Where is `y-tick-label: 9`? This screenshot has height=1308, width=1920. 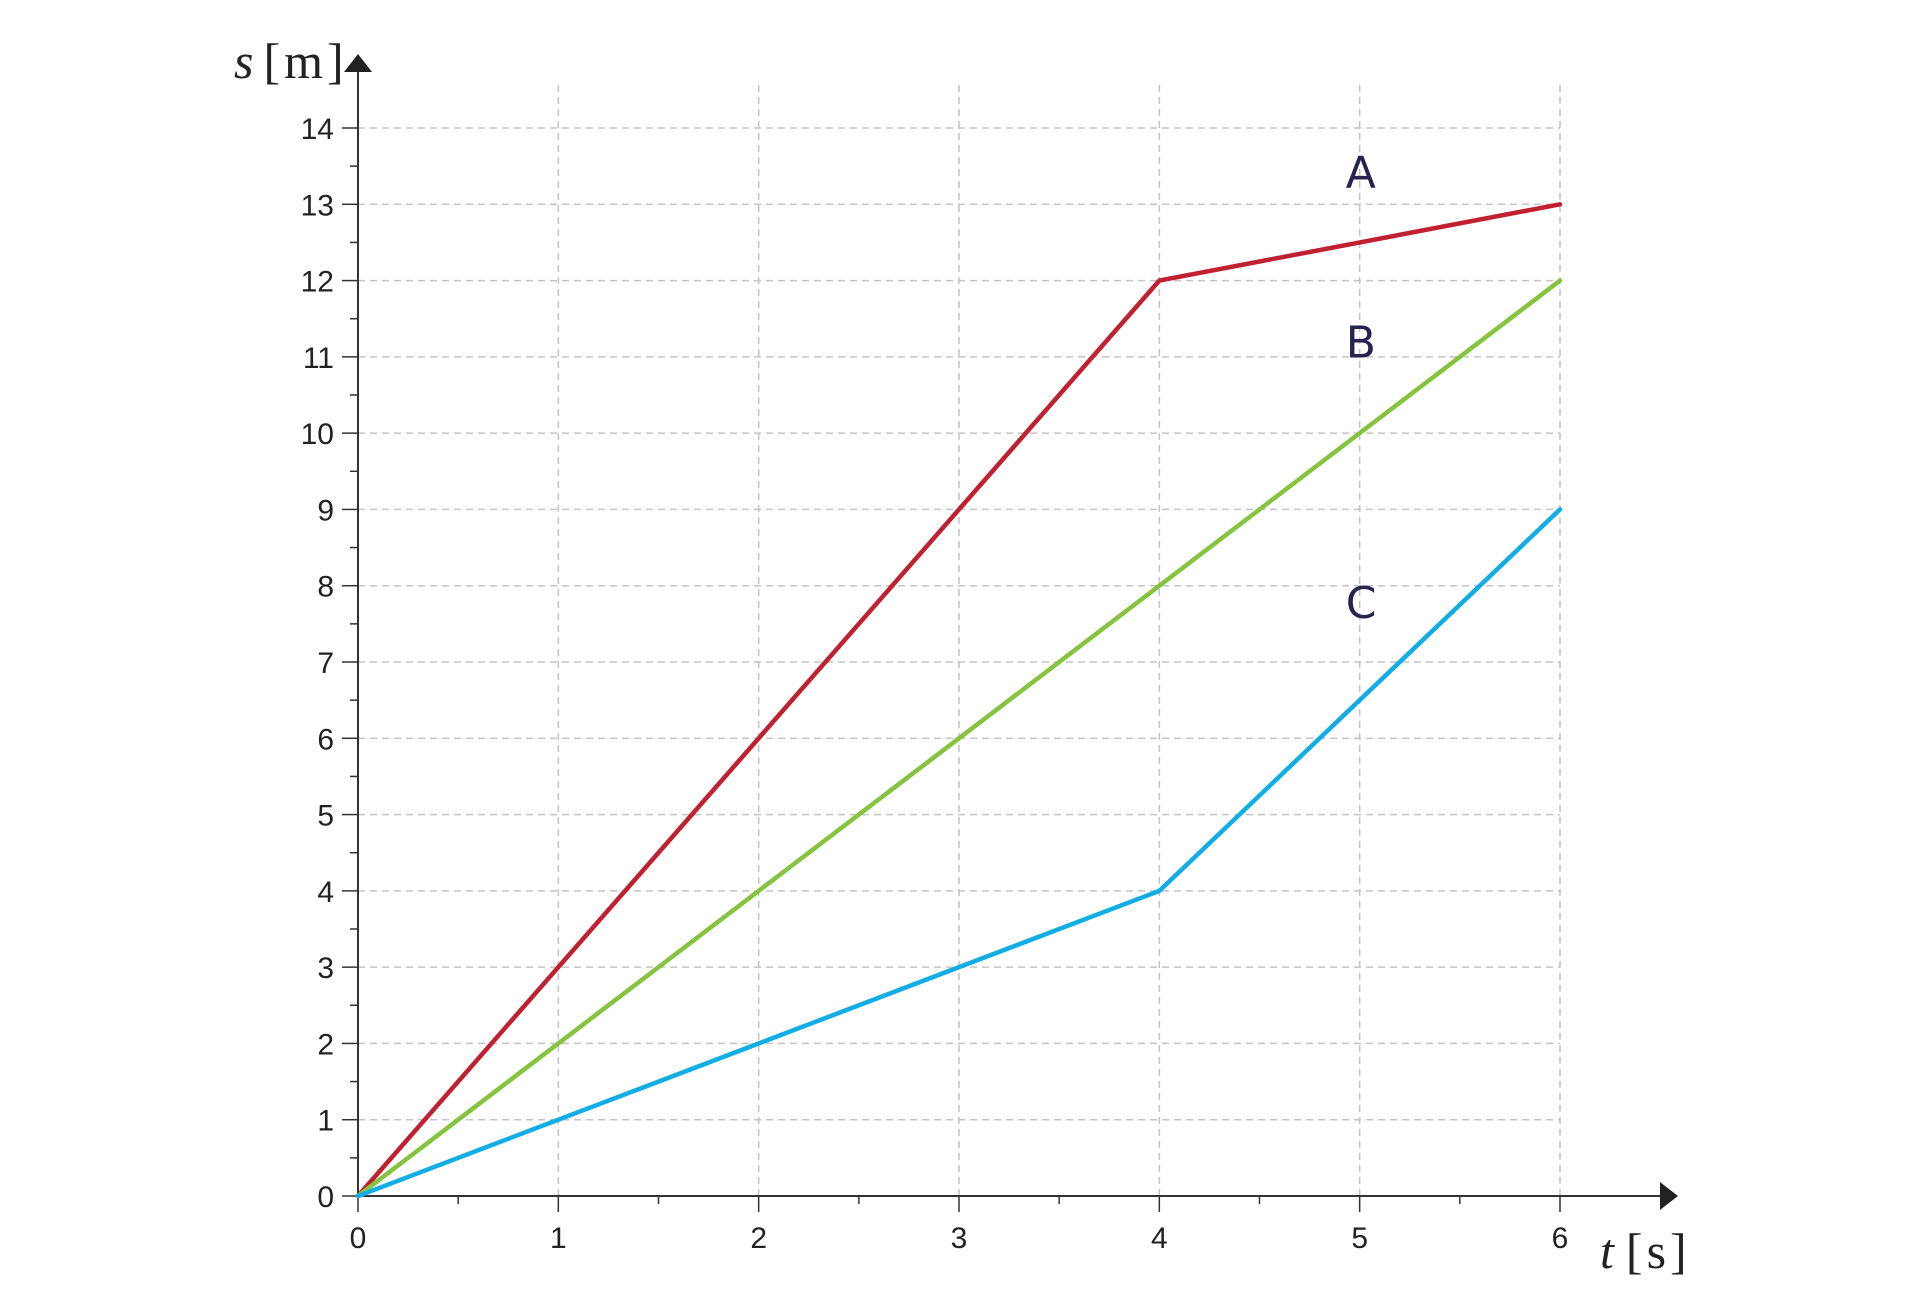
y-tick-label: 9 is located at coordinates (325, 510).